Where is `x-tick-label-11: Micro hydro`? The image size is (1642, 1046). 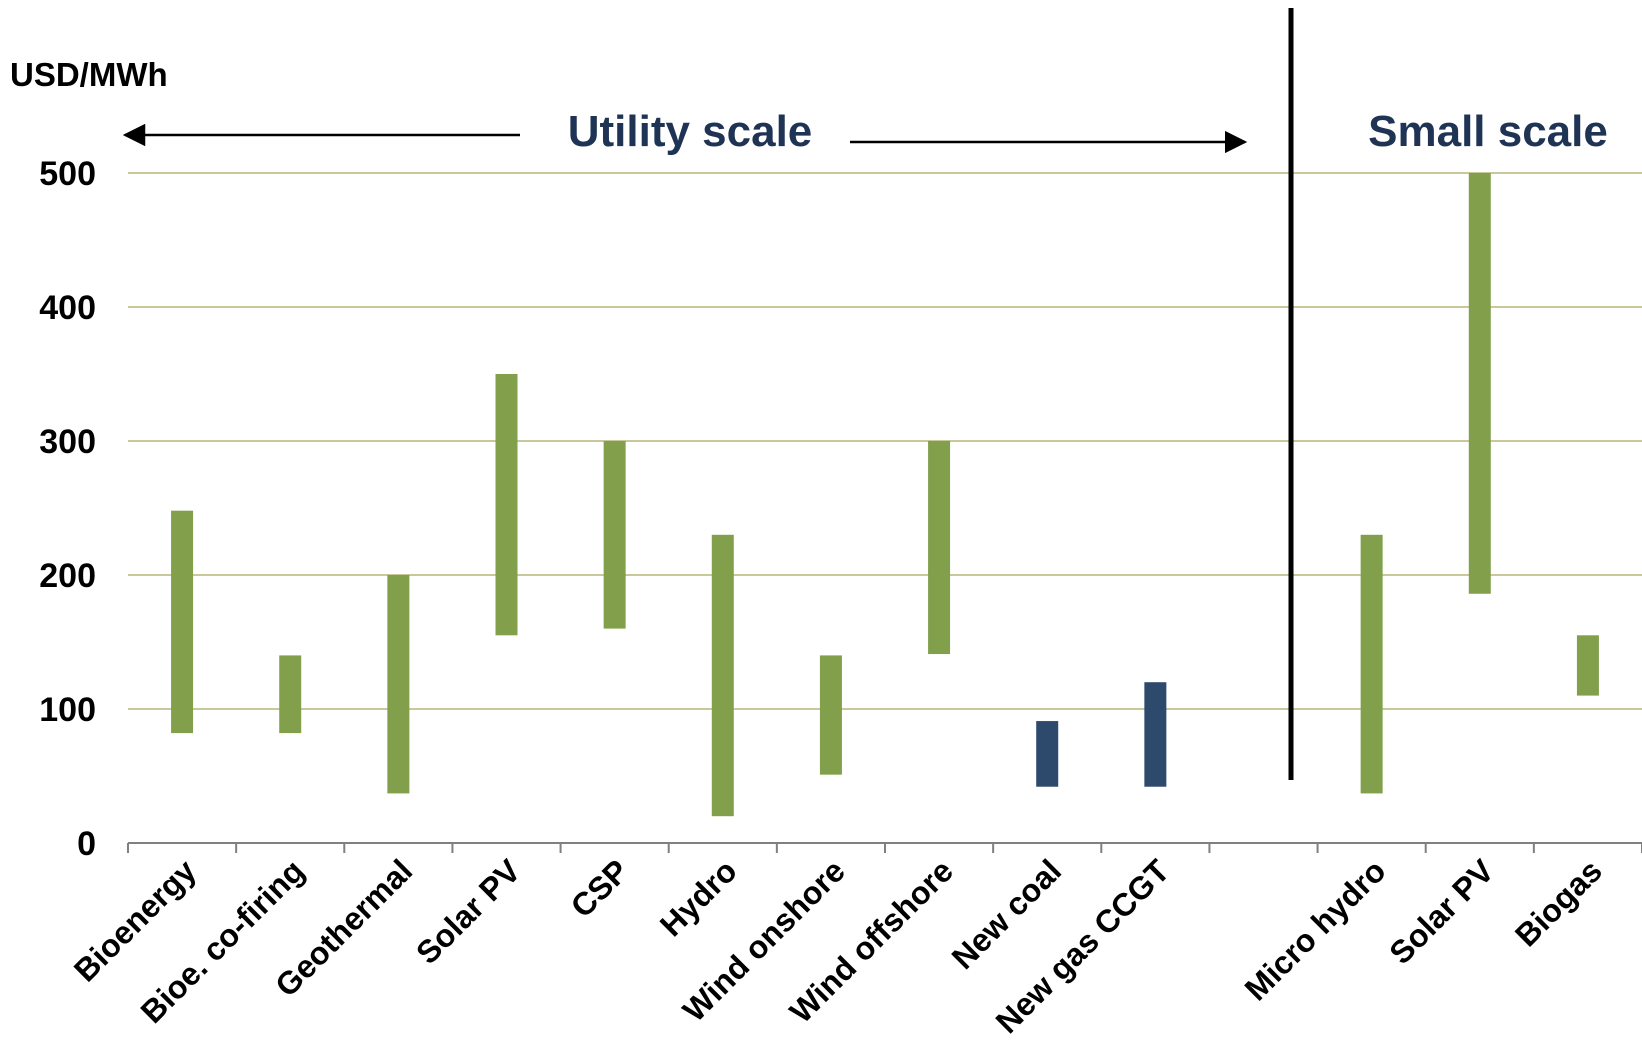 x-tick-label-11: Micro hydro is located at coordinates (1315, 929).